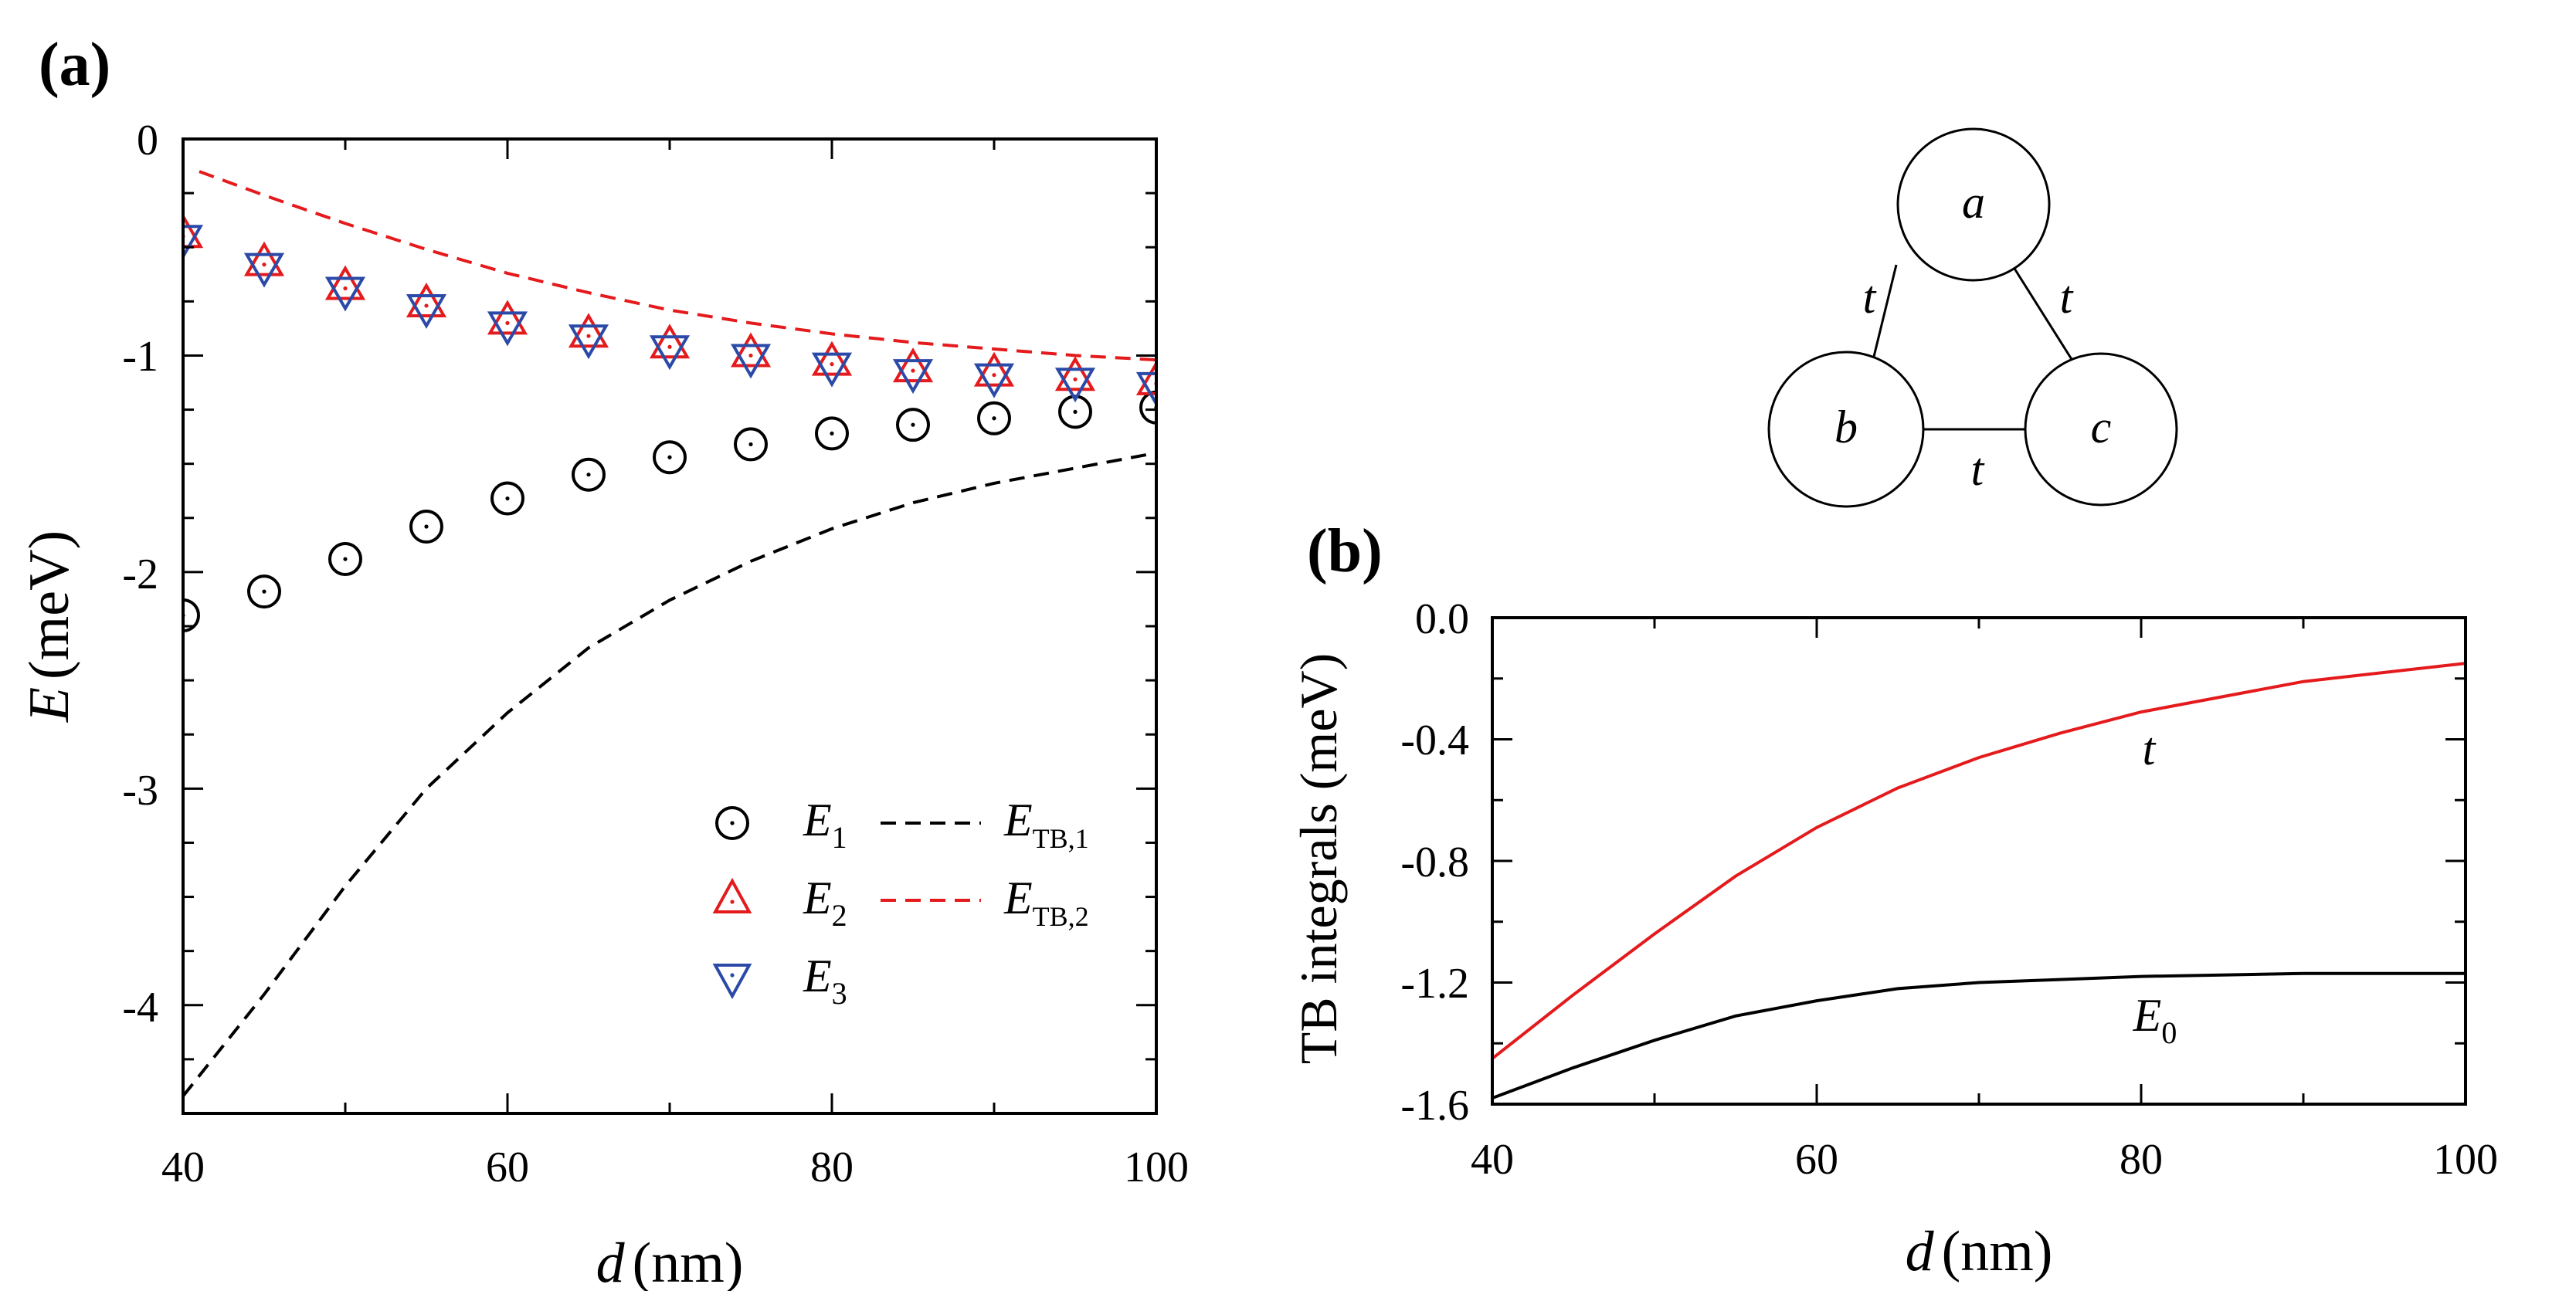 This screenshot has width=2576, height=1291. What do you see at coordinates (670, 1261) in the screenshot?
I see `a-x-axis-title: d (nm)` at bounding box center [670, 1261].